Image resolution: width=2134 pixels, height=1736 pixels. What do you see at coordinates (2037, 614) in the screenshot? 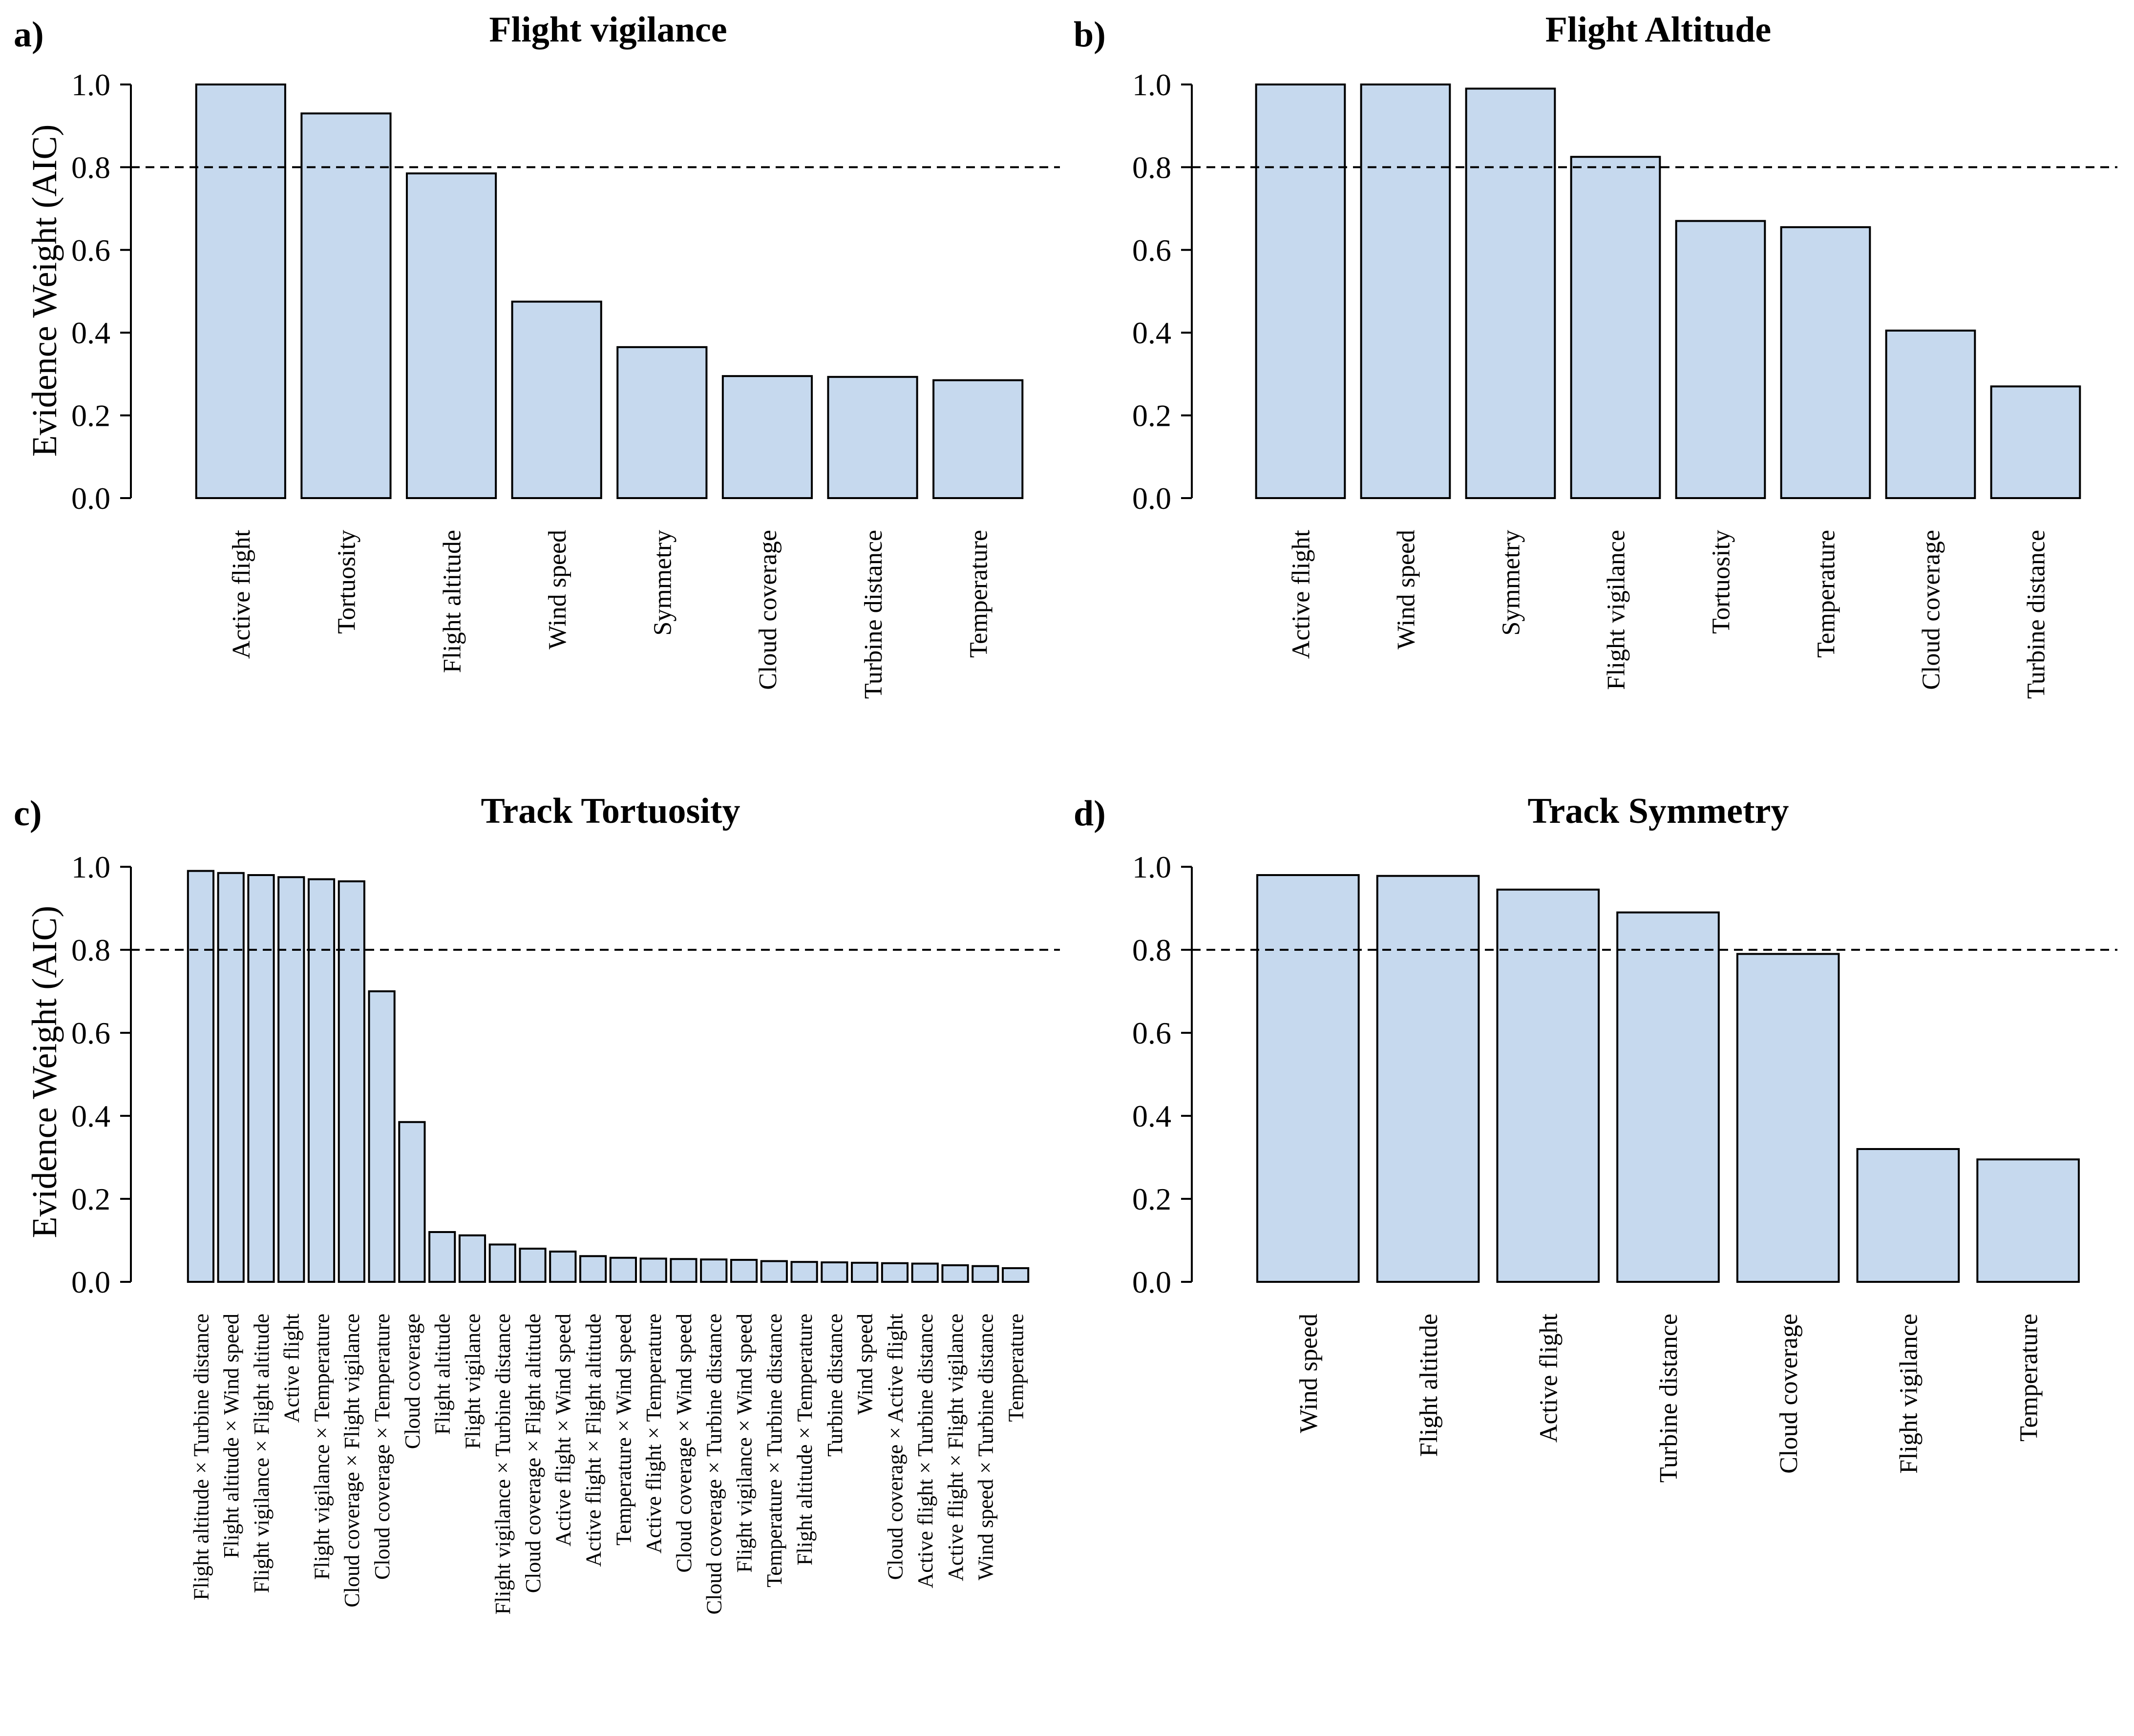
I see `panel-b-category-label: Turbine distance` at bounding box center [2037, 614].